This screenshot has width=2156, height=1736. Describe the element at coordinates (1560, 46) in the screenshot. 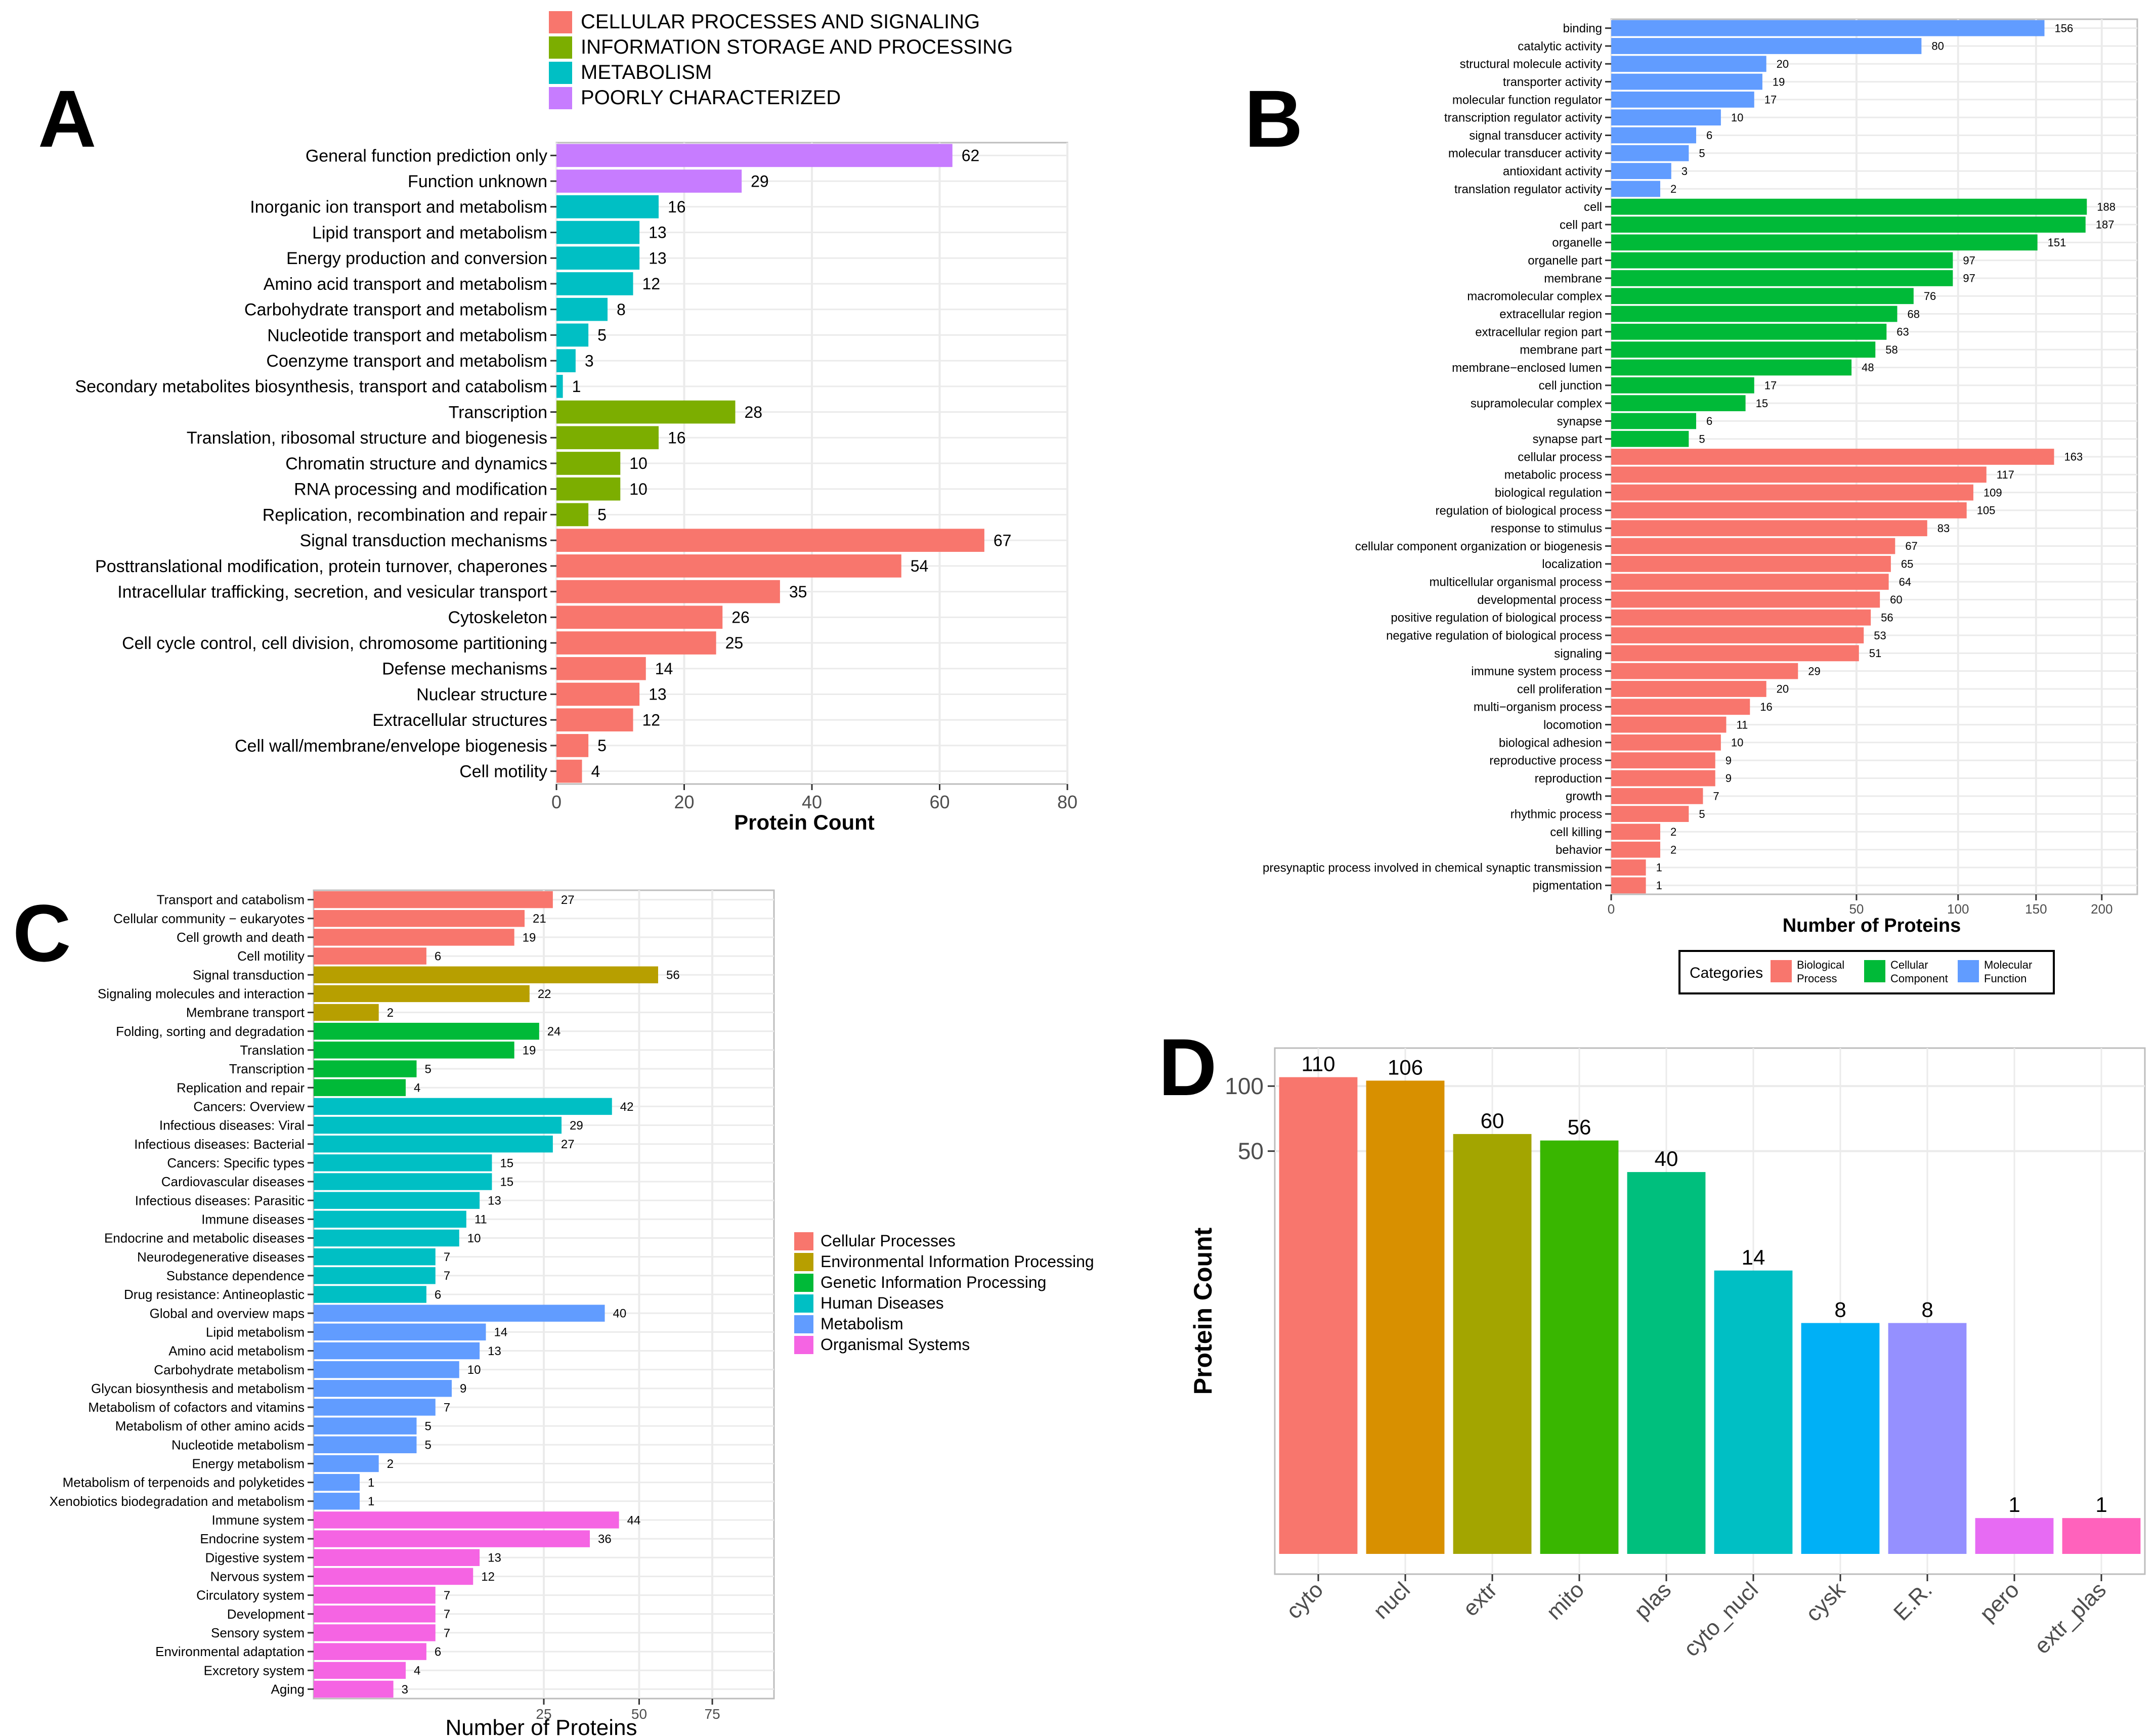

I see `b-category-label: catalytic activity` at that location.